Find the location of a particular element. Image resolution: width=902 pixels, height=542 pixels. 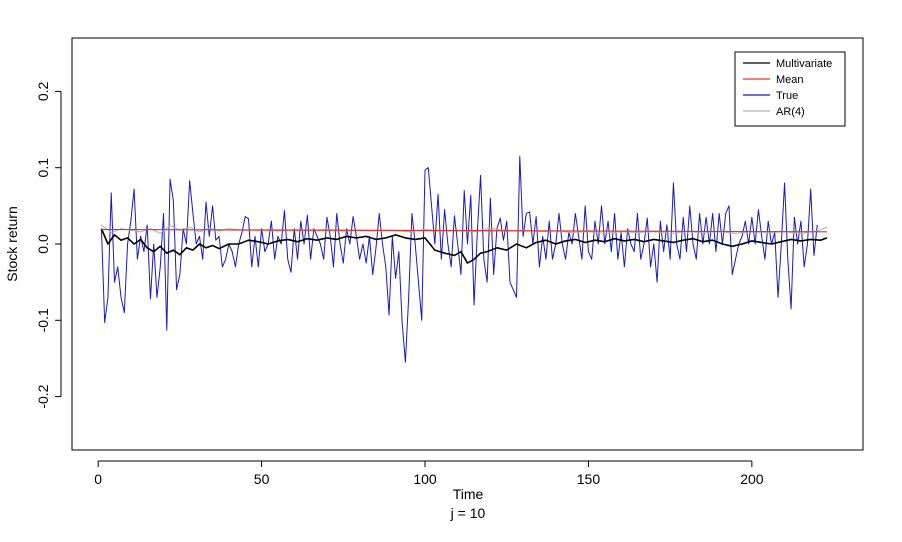

x-axis: 0 50 100 150 200 is located at coordinates (429, 473).